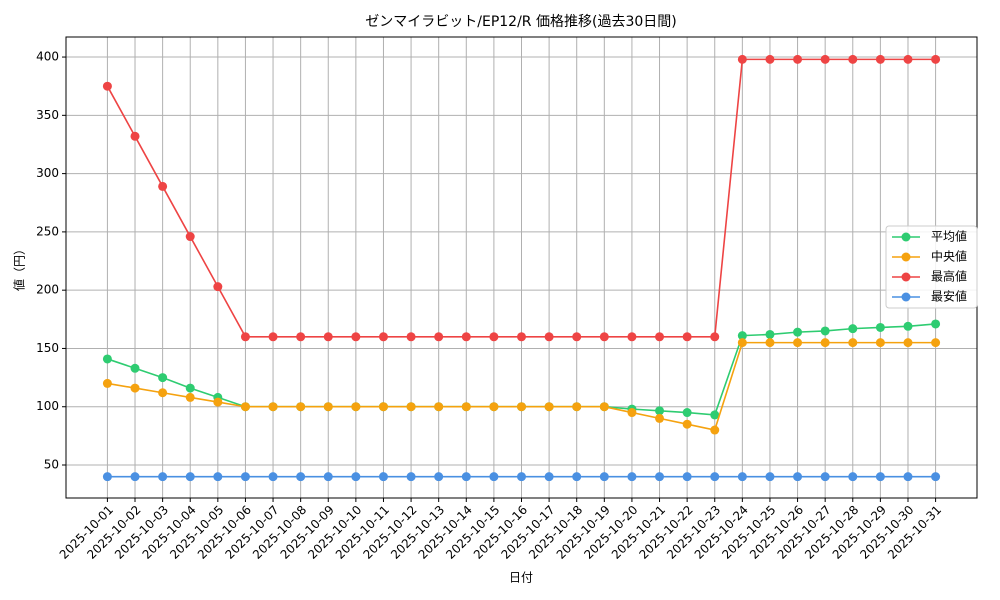  Describe the element at coordinates (51, 465) in the screenshot. I see `y-tick-label: 50` at that location.